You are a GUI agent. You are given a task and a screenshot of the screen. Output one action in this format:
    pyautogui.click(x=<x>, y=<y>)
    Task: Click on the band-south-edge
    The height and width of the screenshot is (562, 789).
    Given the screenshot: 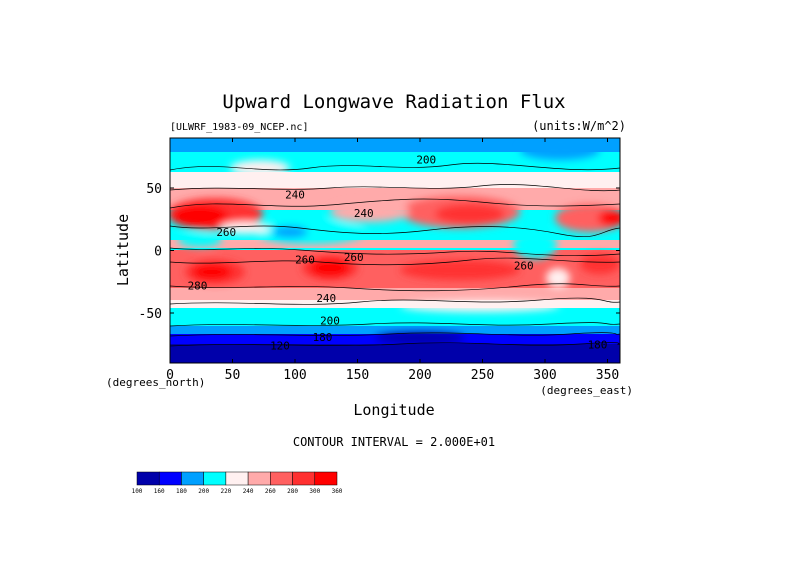 What is the action you would take?
    pyautogui.click(x=395, y=304)
    